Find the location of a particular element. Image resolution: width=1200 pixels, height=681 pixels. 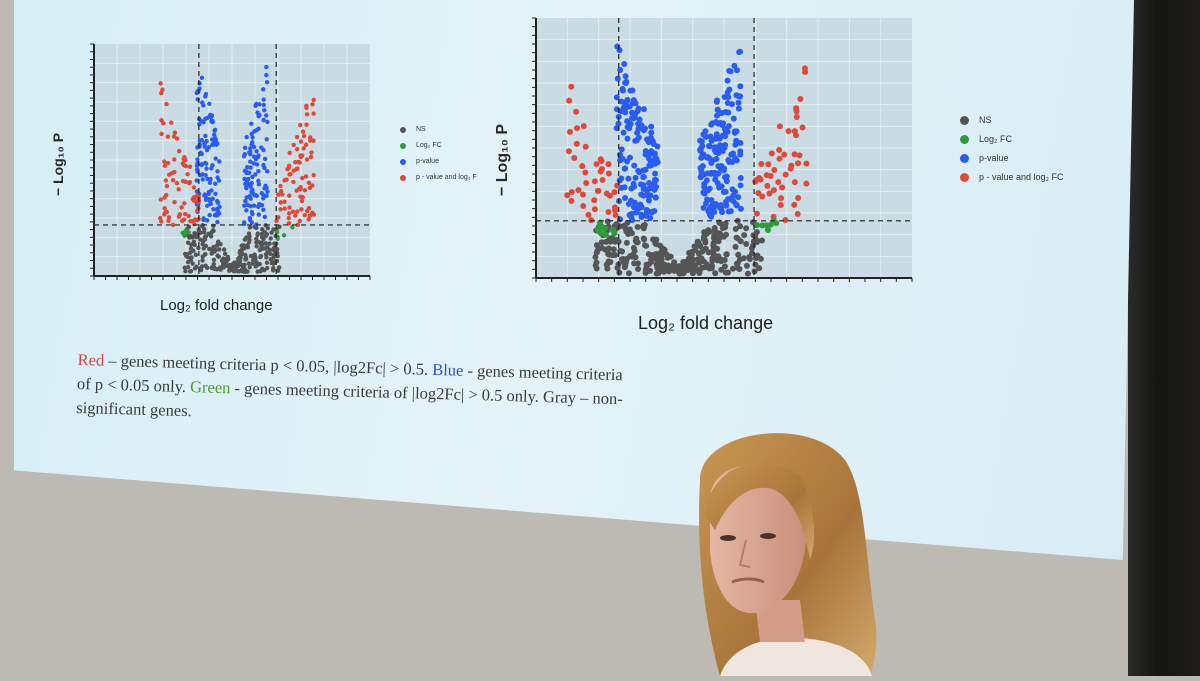

legend-right-both: p - value and log₂ FC is located at coordinates (1012, 177).